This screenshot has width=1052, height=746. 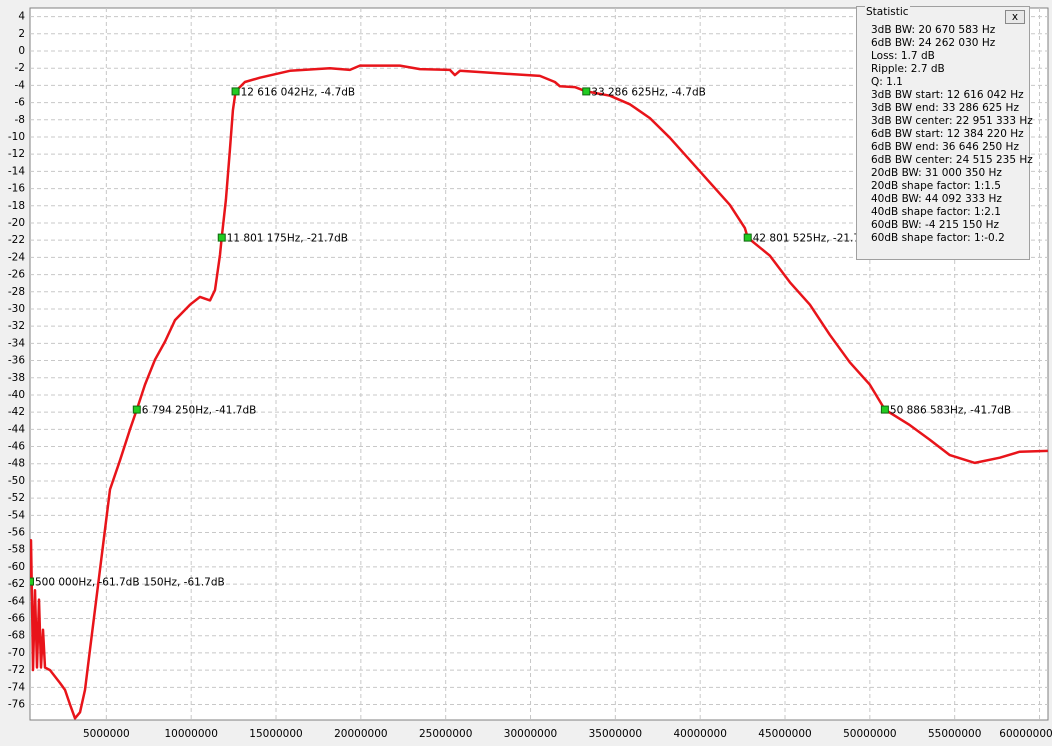 What do you see at coordinates (87, 583) in the screenshot?
I see `marker-label: 500 000Hz, -61.7dB` at bounding box center [87, 583].